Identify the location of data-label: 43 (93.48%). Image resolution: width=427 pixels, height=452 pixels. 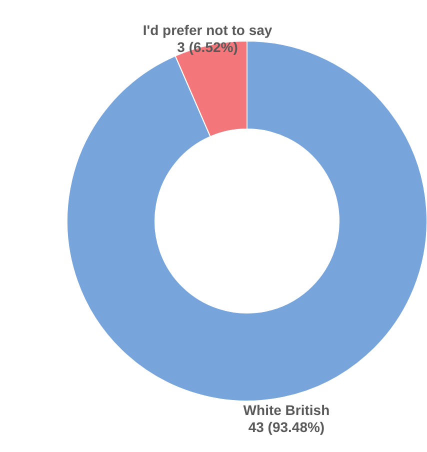
(286, 426).